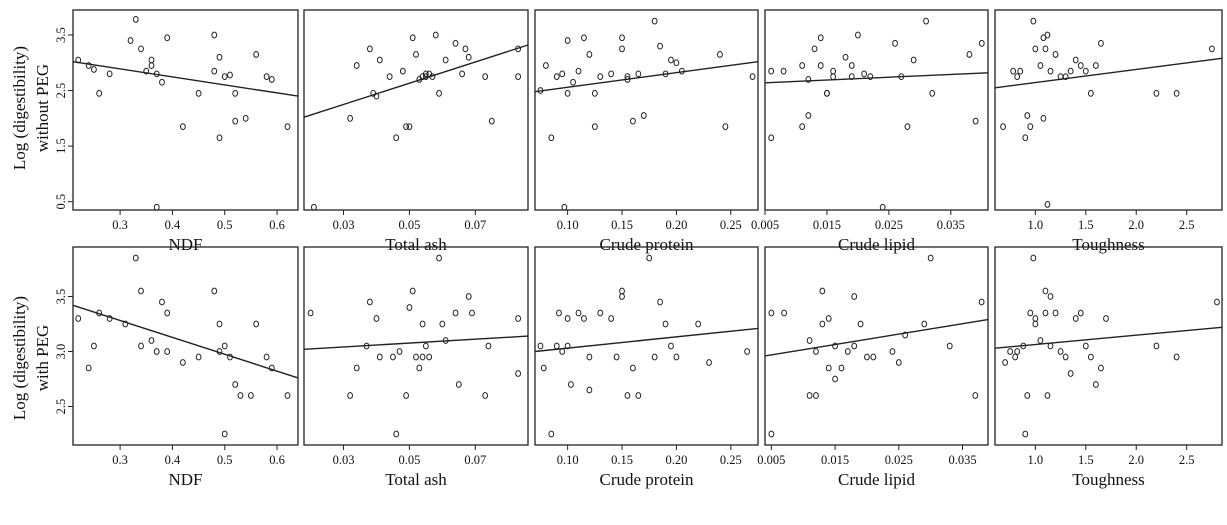 This screenshot has height=525, width=1227. What do you see at coordinates (173, 460) in the screenshot?
I see `x-tick-label: 0.4` at bounding box center [173, 460].